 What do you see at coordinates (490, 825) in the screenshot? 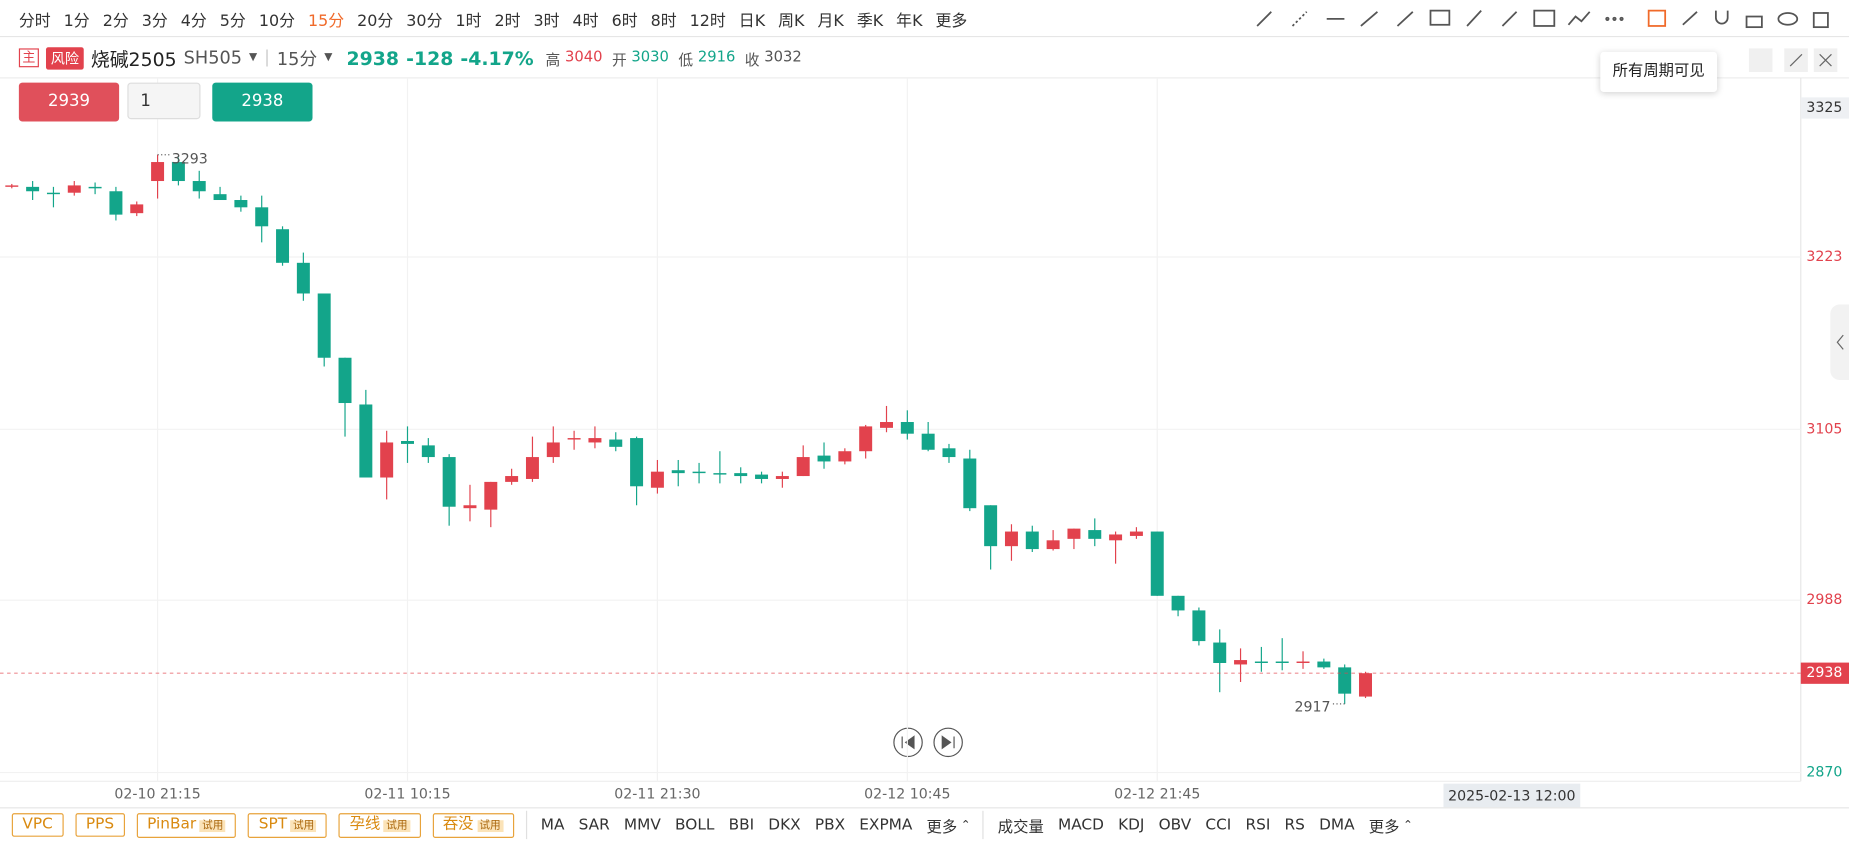
I see `trial-badge: 试用` at bounding box center [490, 825].